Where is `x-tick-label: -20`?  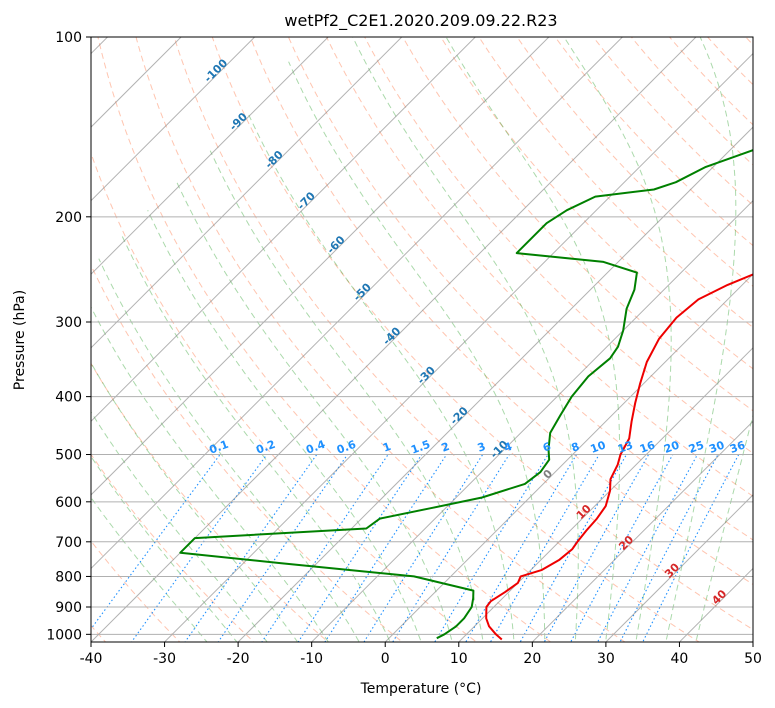
x-tick-label: -20 is located at coordinates (238, 659).